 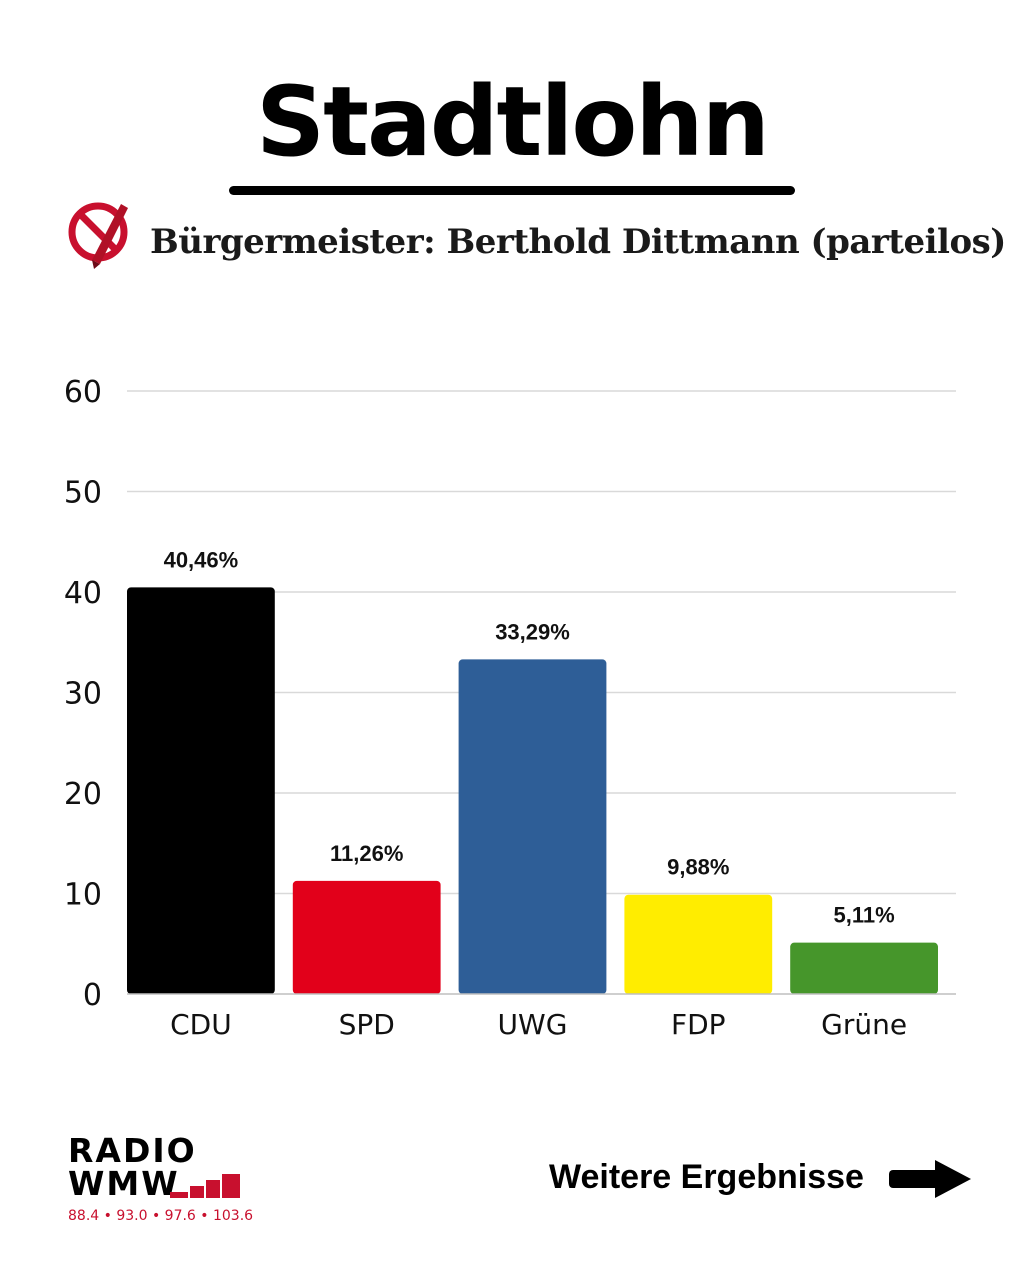 I want to click on page-title: Stadtlohn, so click(x=513, y=122).